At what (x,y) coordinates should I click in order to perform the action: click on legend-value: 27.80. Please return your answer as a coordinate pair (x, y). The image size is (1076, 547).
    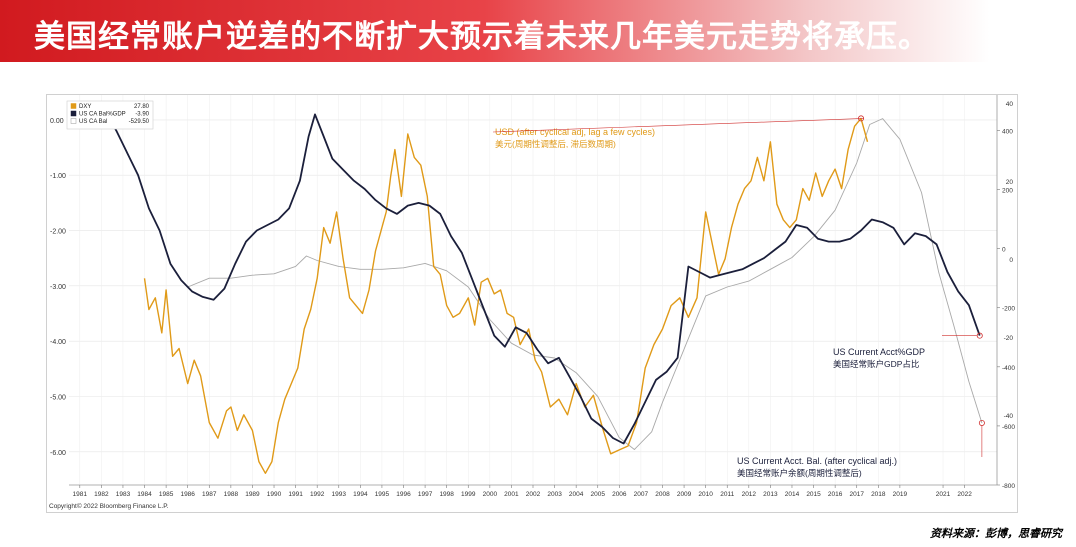
    Looking at the image, I should click on (142, 107).